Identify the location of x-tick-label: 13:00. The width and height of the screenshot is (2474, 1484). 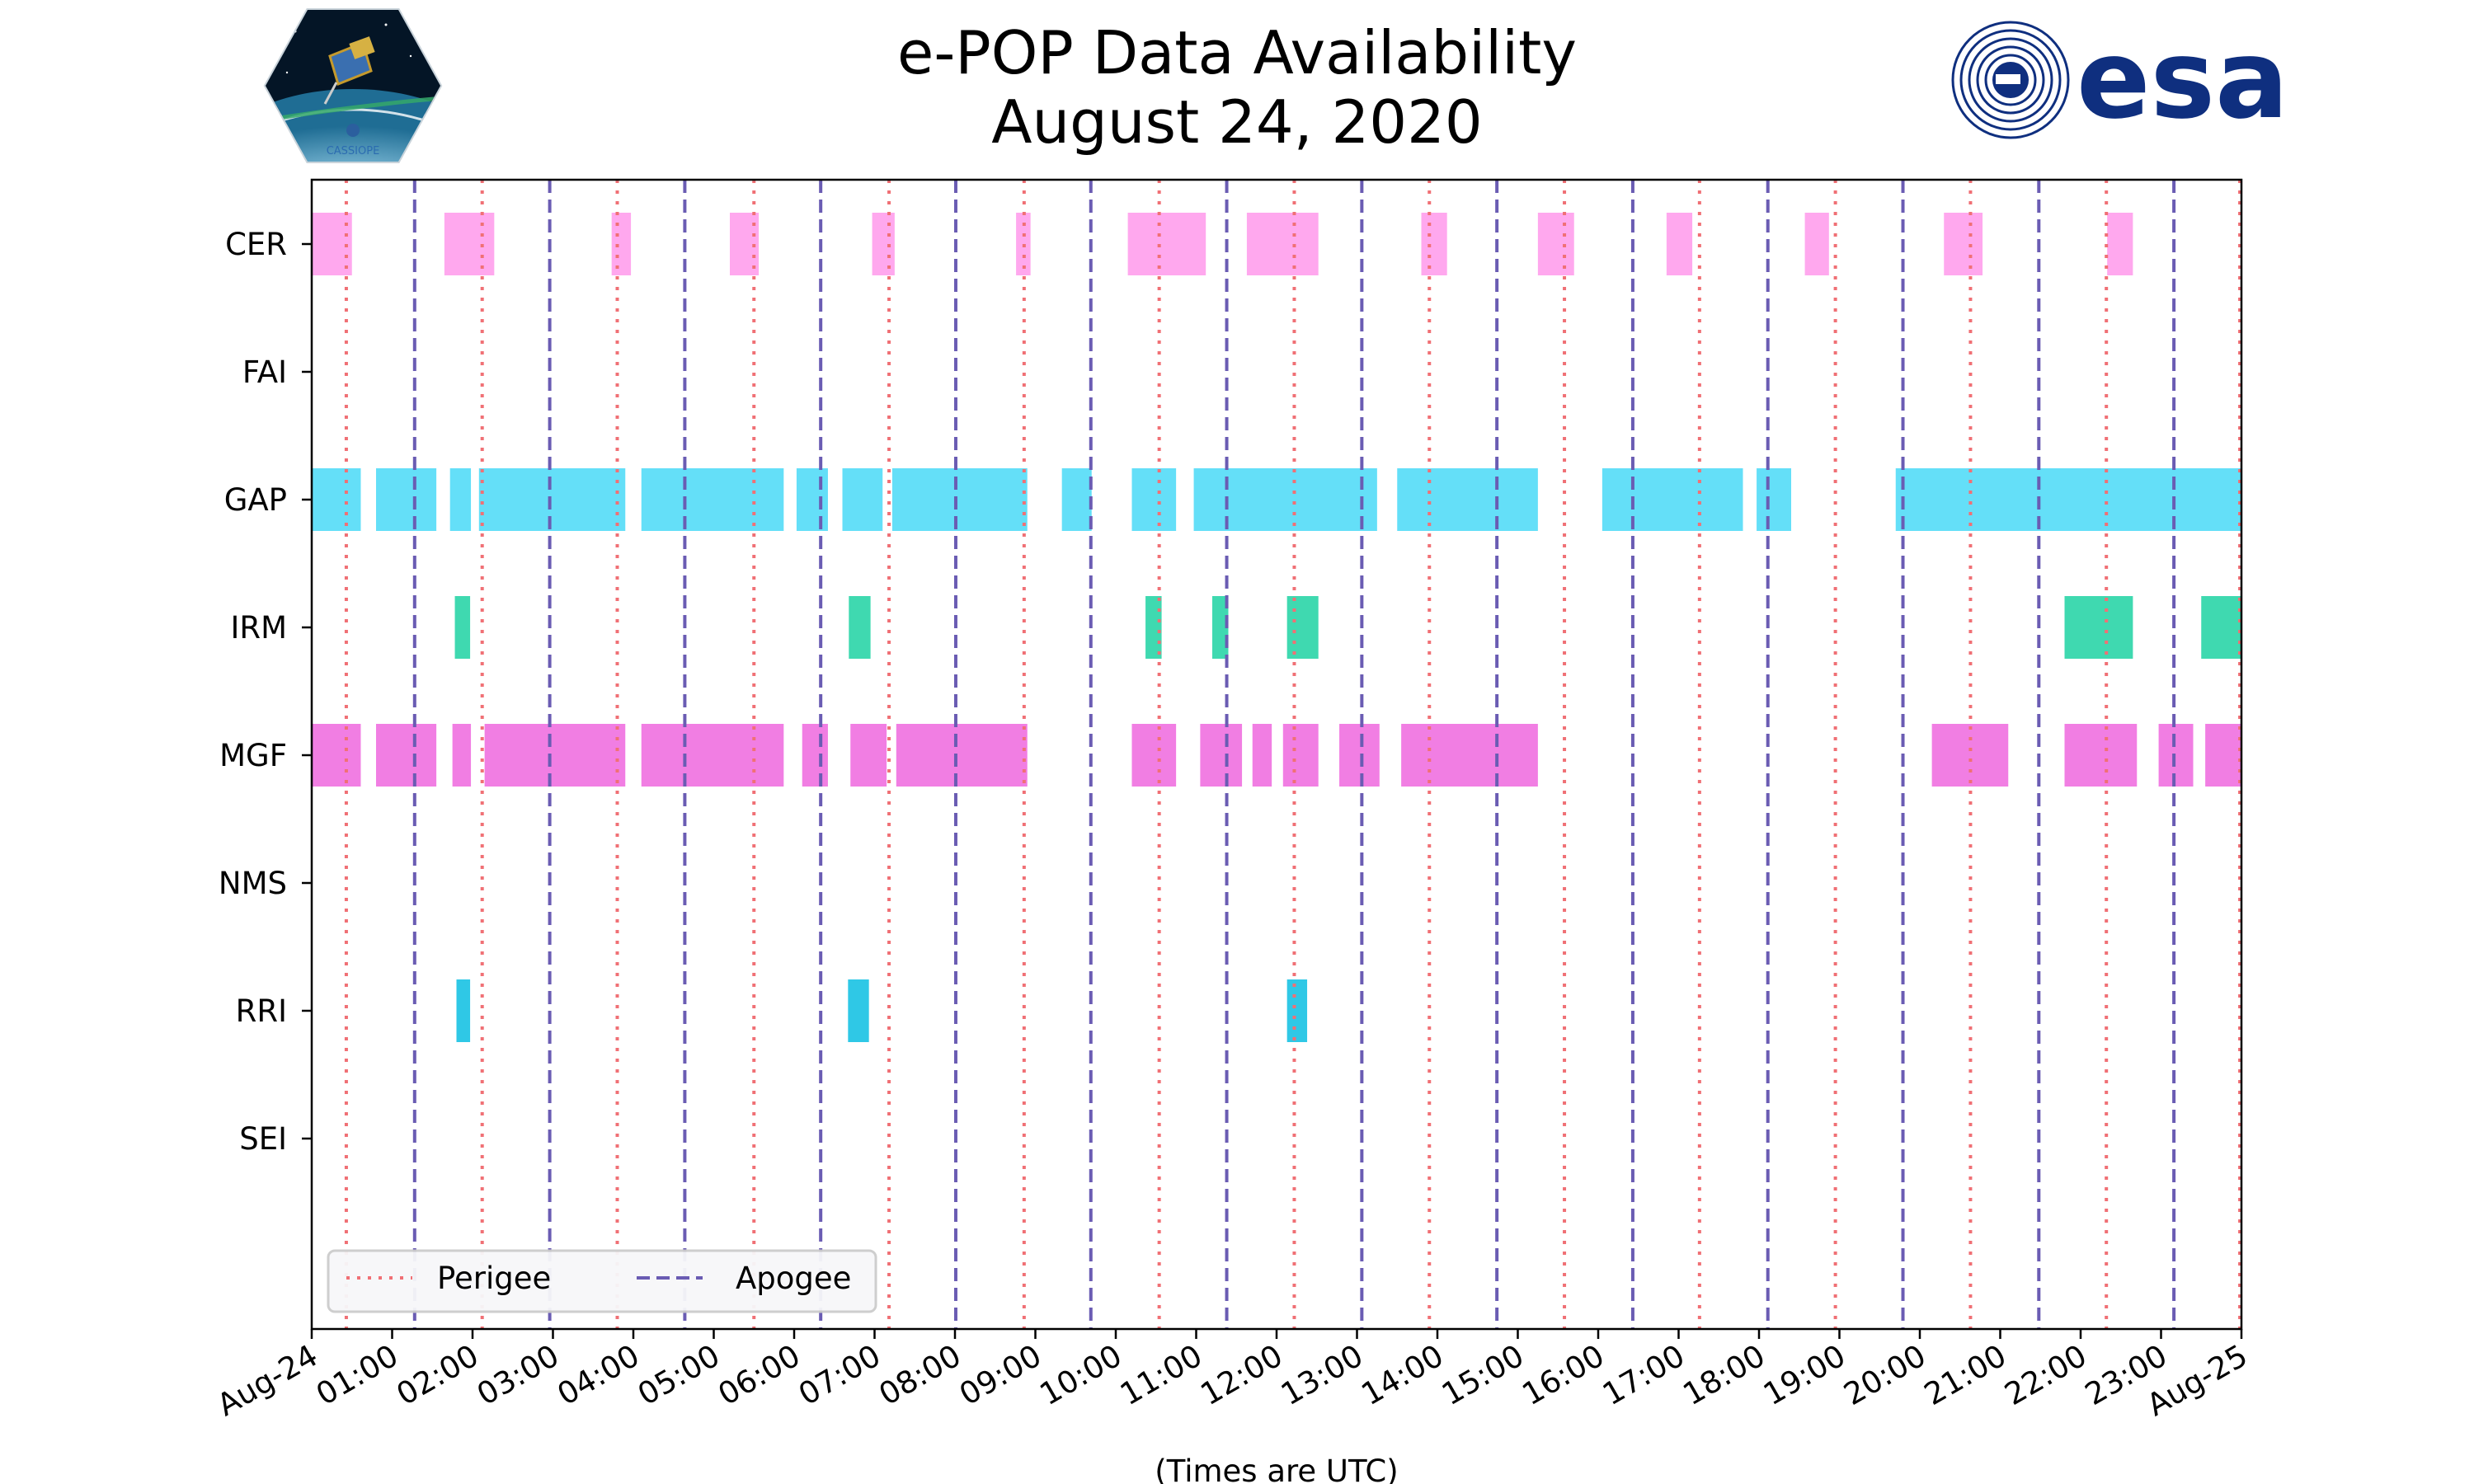
(1322, 1375).